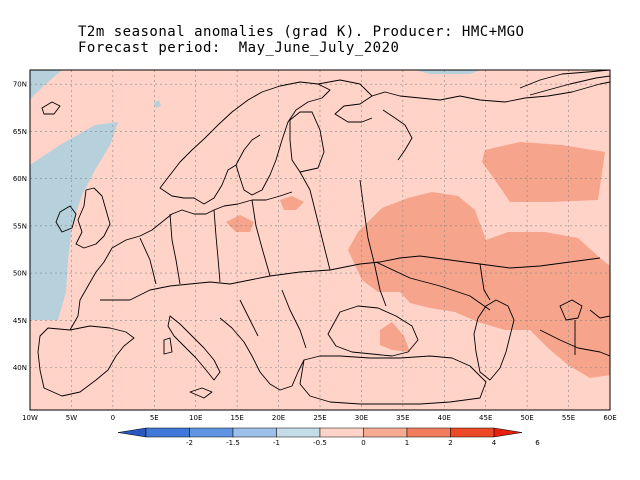 The width and height of the screenshot is (640, 480). I want to click on colorbar-label: -1, so click(276, 443).